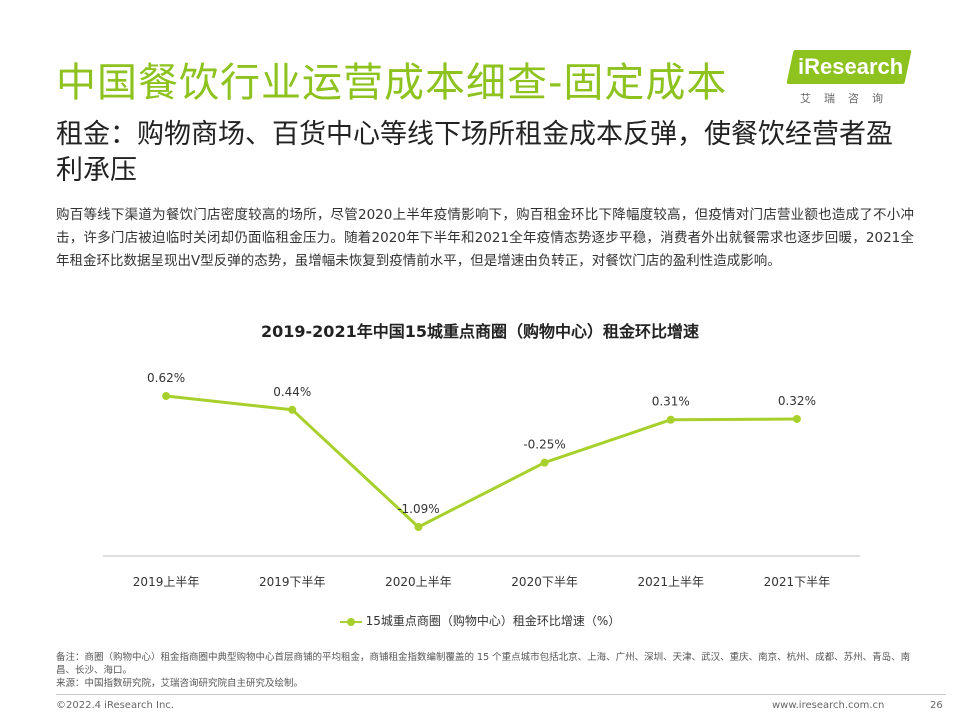 Image resolution: width=960 pixels, height=720 pixels. Describe the element at coordinates (166, 378) in the screenshot. I see `data-label: 0.62%` at that location.